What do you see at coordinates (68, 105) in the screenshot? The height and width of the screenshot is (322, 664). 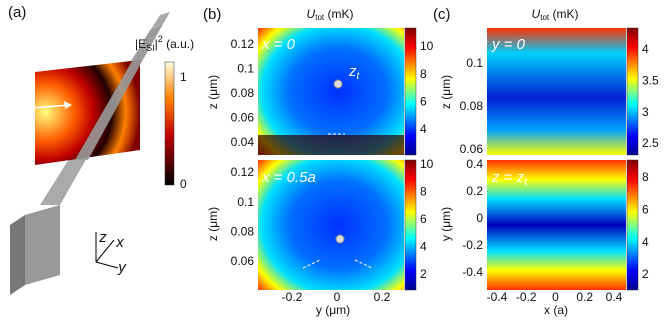 I see `arrow-head` at bounding box center [68, 105].